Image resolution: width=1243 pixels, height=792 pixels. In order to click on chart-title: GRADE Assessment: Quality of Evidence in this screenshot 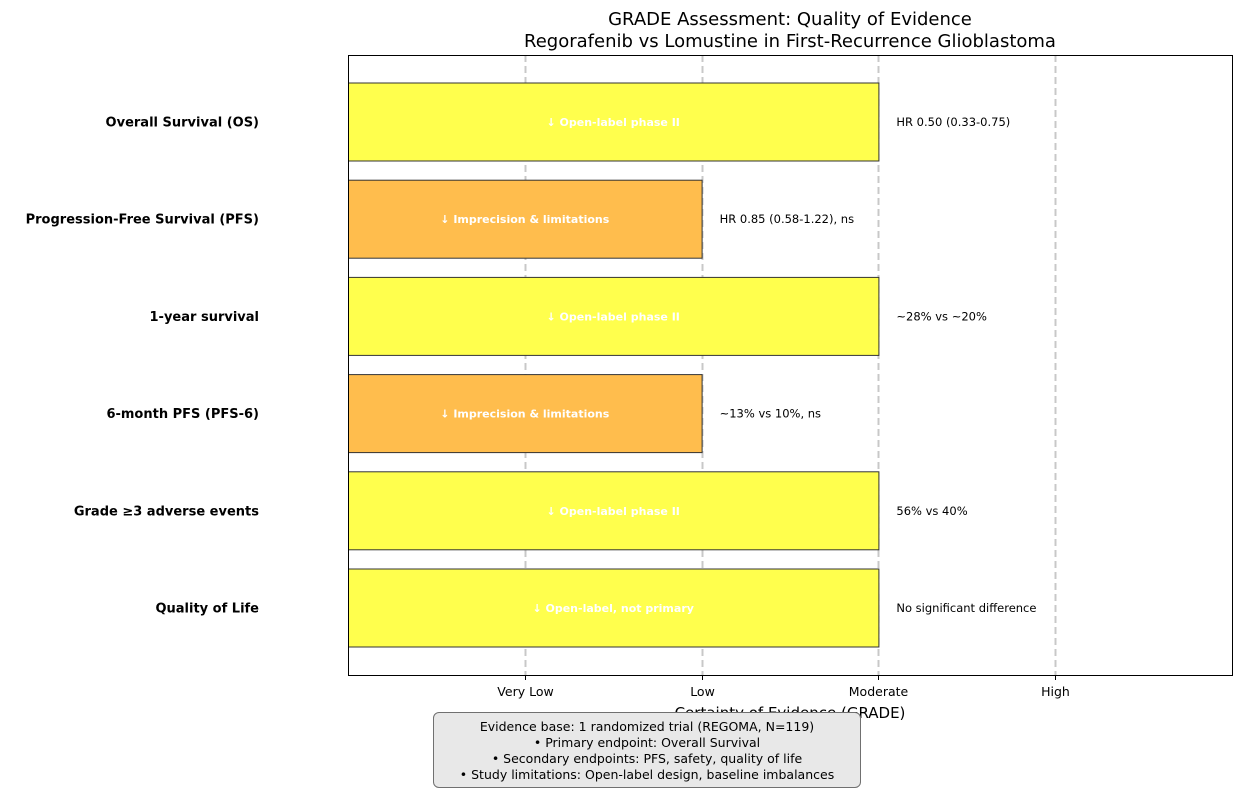, I will do `click(790, 19)`.